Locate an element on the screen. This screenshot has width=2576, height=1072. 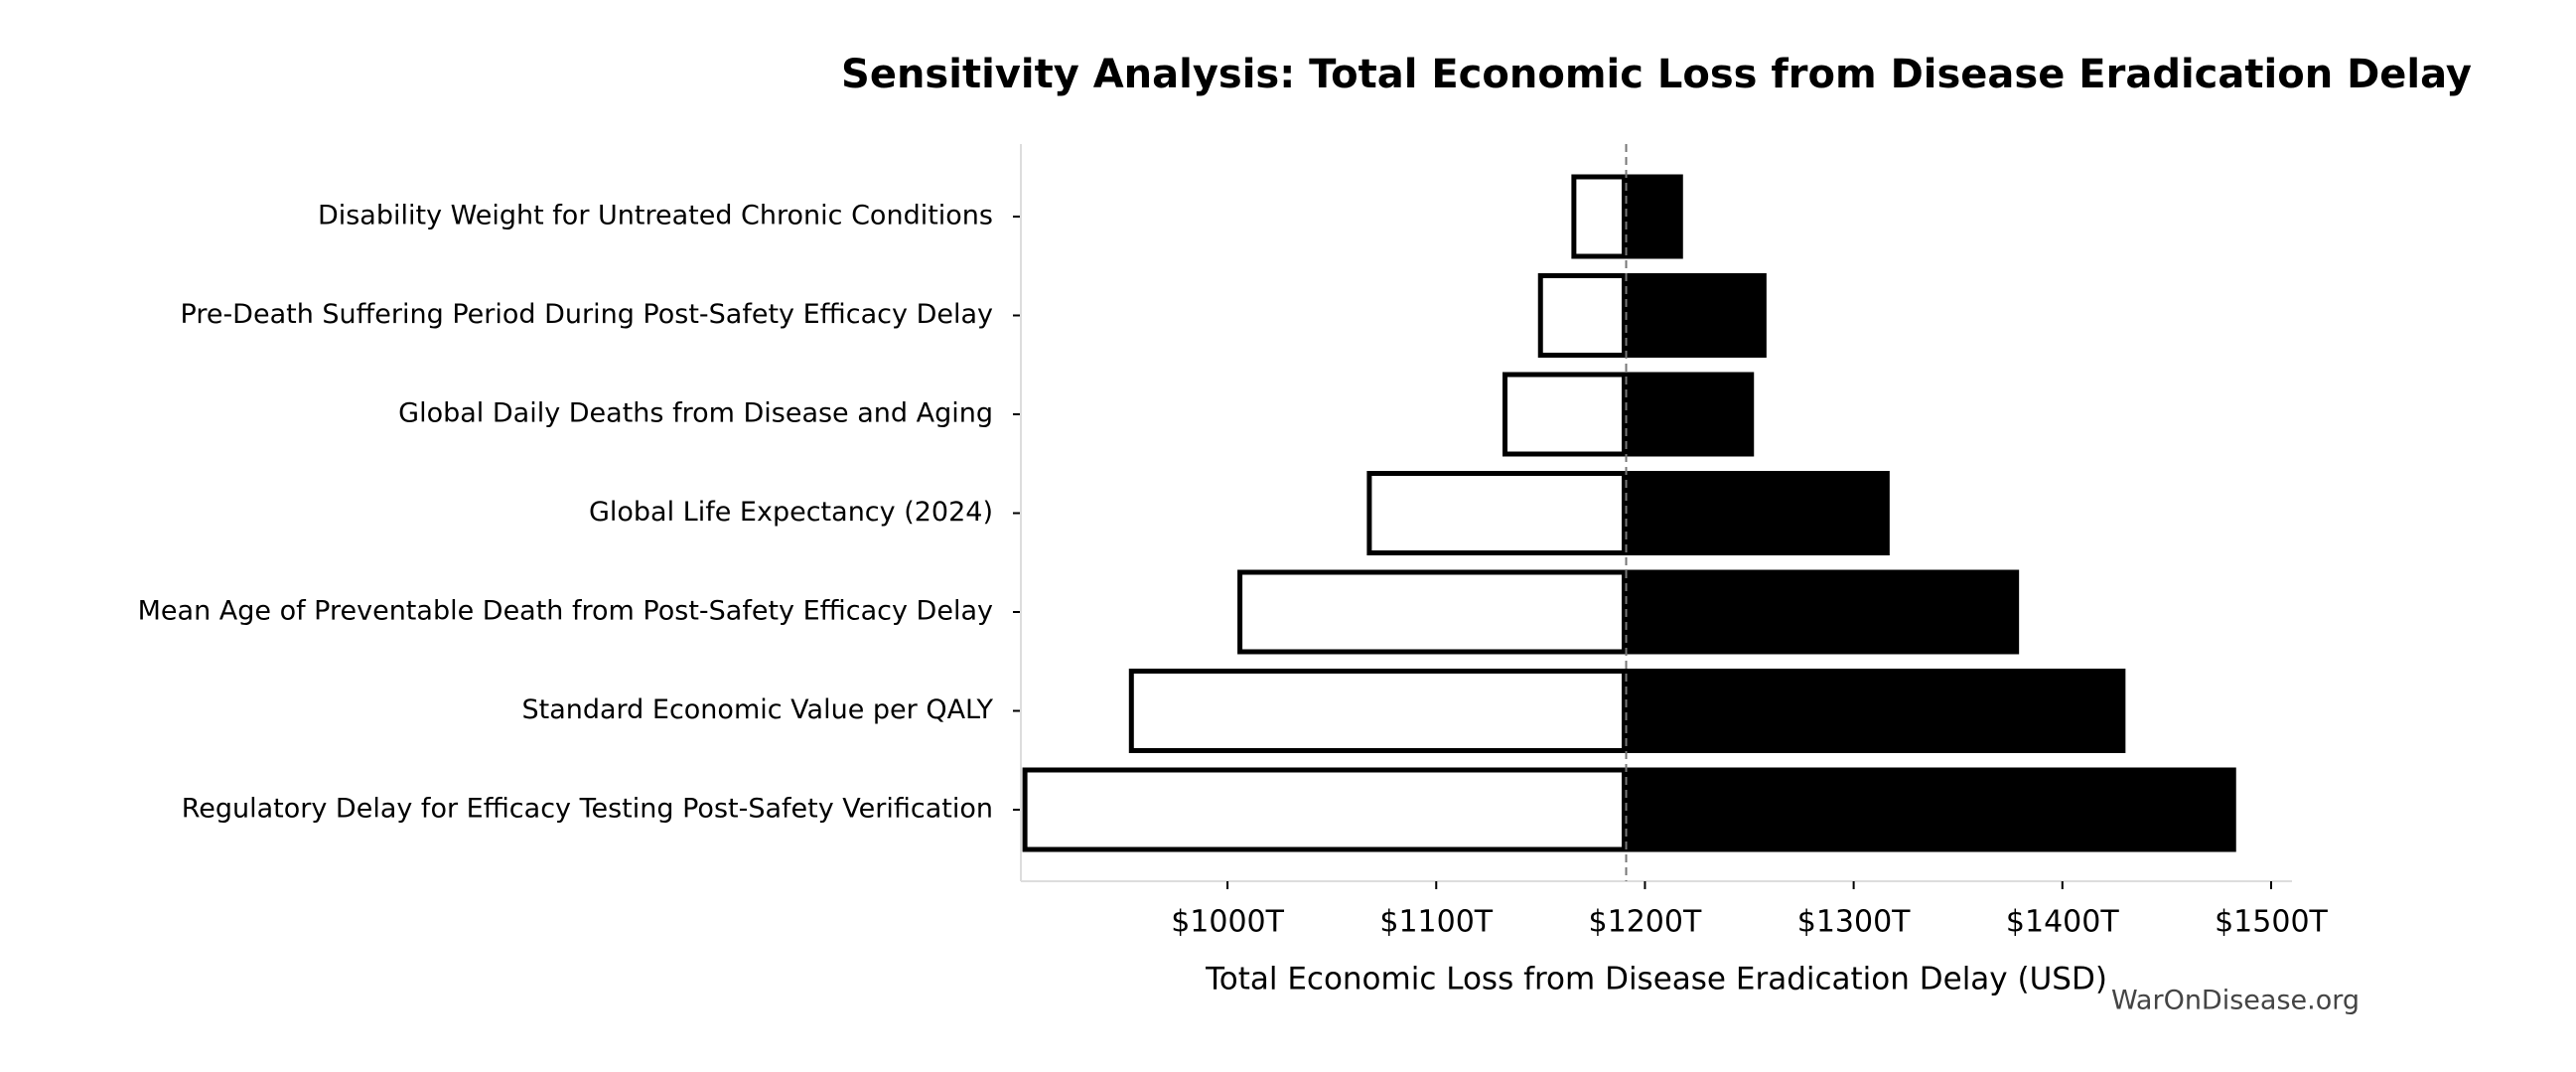
x-tick-label: $1000T is located at coordinates (1227, 922).